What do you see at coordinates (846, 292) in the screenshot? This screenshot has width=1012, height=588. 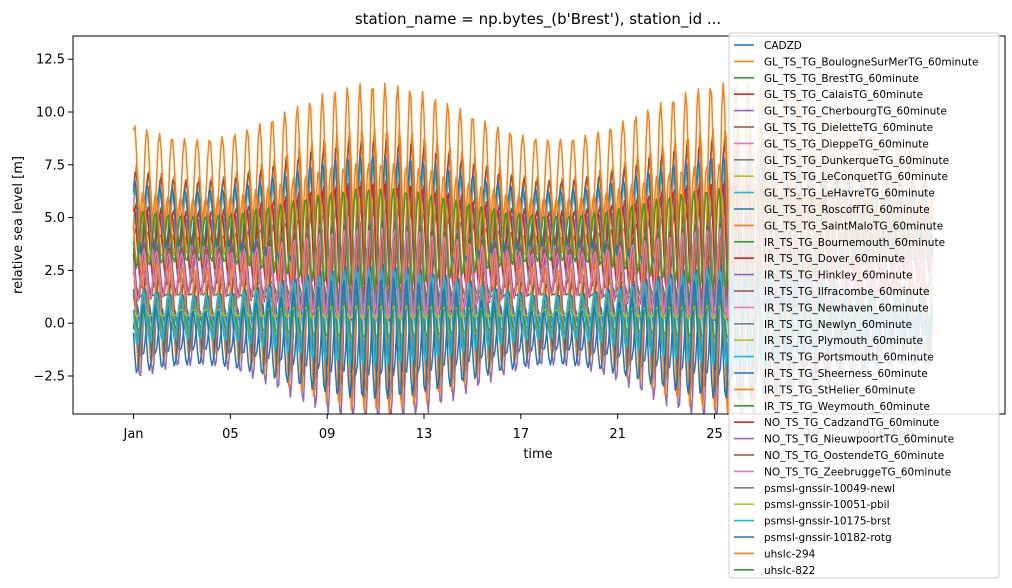 I see `legend-label: IR_TS_TG_Ilfracombe_60minute` at bounding box center [846, 292].